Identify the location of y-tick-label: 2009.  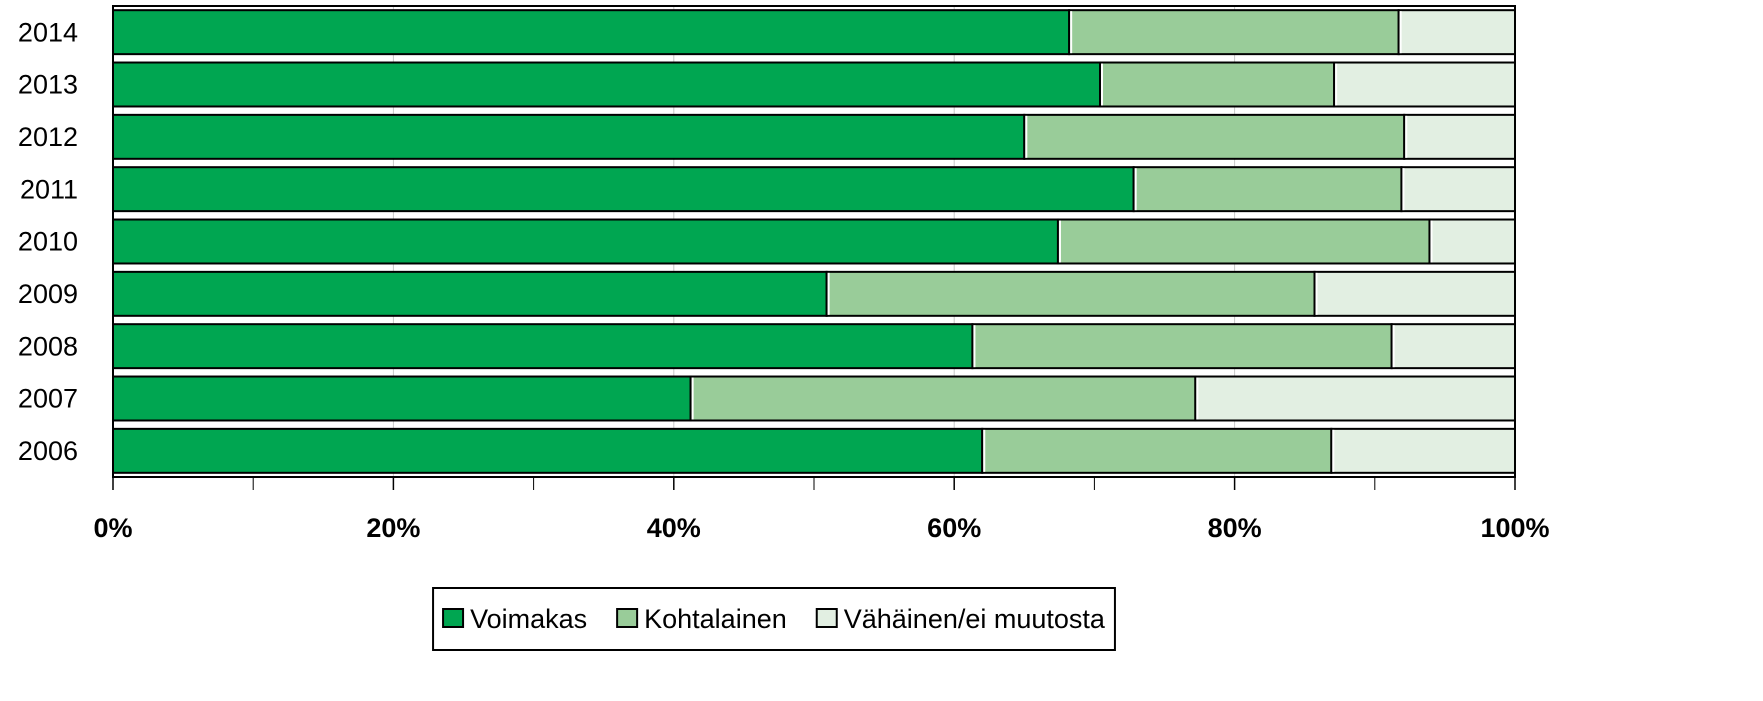
(48, 294).